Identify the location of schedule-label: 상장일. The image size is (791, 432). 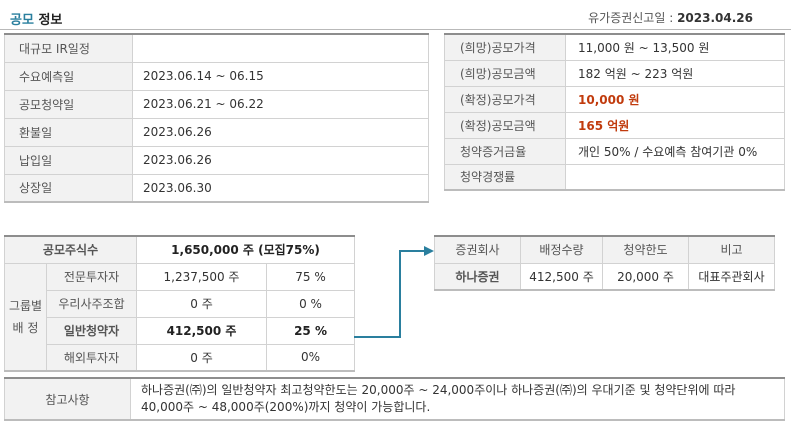
(68, 188).